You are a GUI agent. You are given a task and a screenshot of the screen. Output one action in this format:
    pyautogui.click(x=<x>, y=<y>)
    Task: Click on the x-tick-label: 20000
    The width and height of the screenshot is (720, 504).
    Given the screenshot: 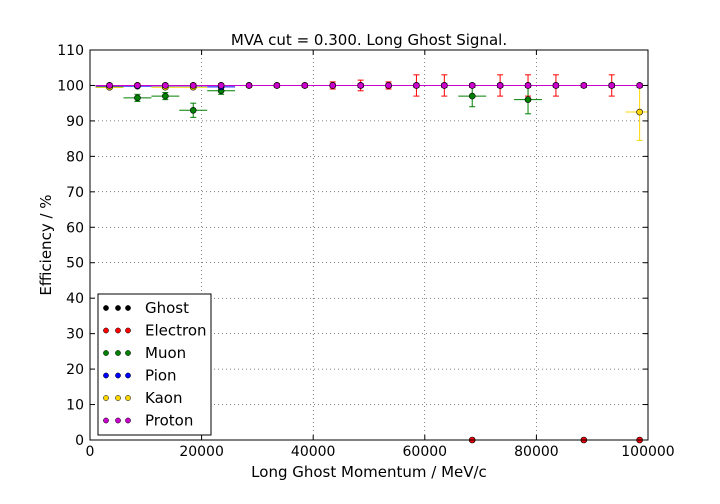 What is the action you would take?
    pyautogui.click(x=201, y=452)
    